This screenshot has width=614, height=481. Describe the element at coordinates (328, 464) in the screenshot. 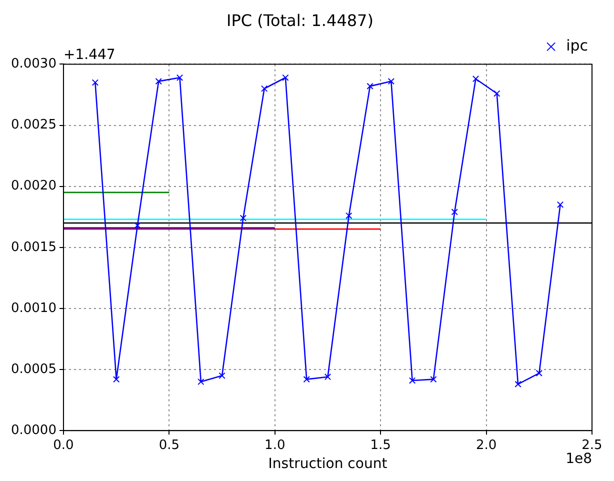

I see `x-axis-title: Instruction count` at that location.